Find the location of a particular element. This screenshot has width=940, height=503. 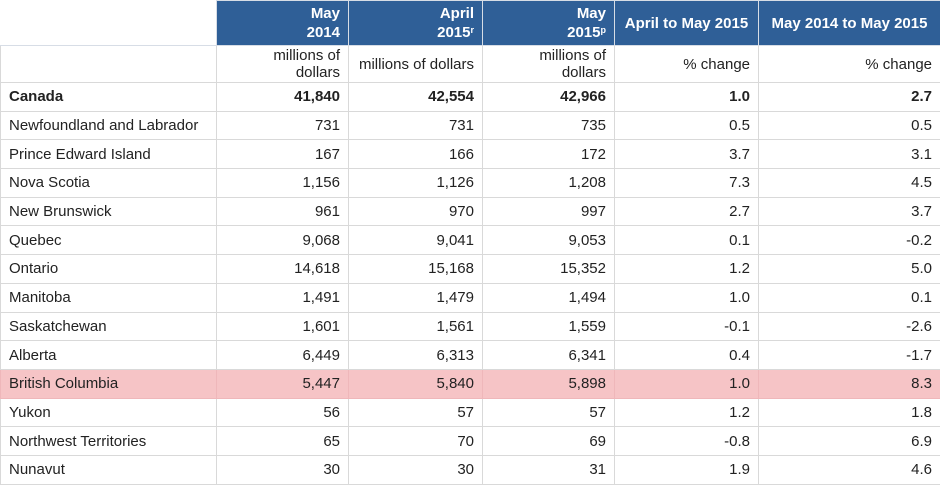

region-name: Saskatchewan is located at coordinates (108, 326).